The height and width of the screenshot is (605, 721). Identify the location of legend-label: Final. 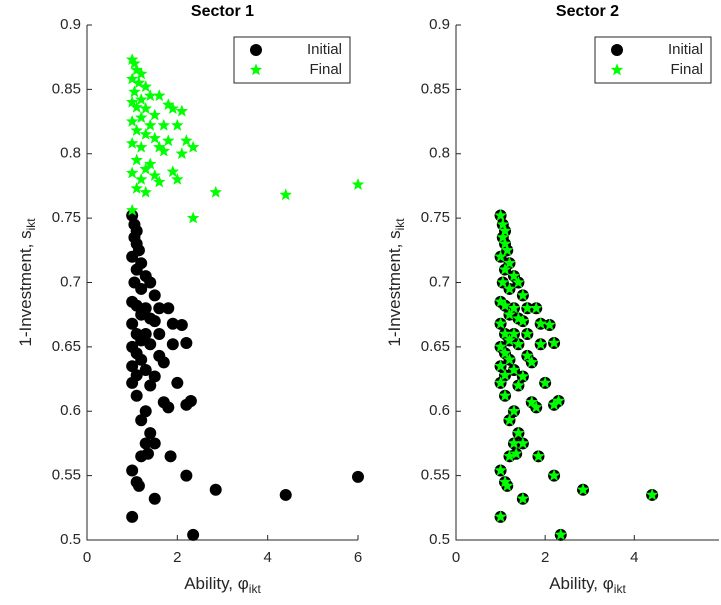
(325, 69).